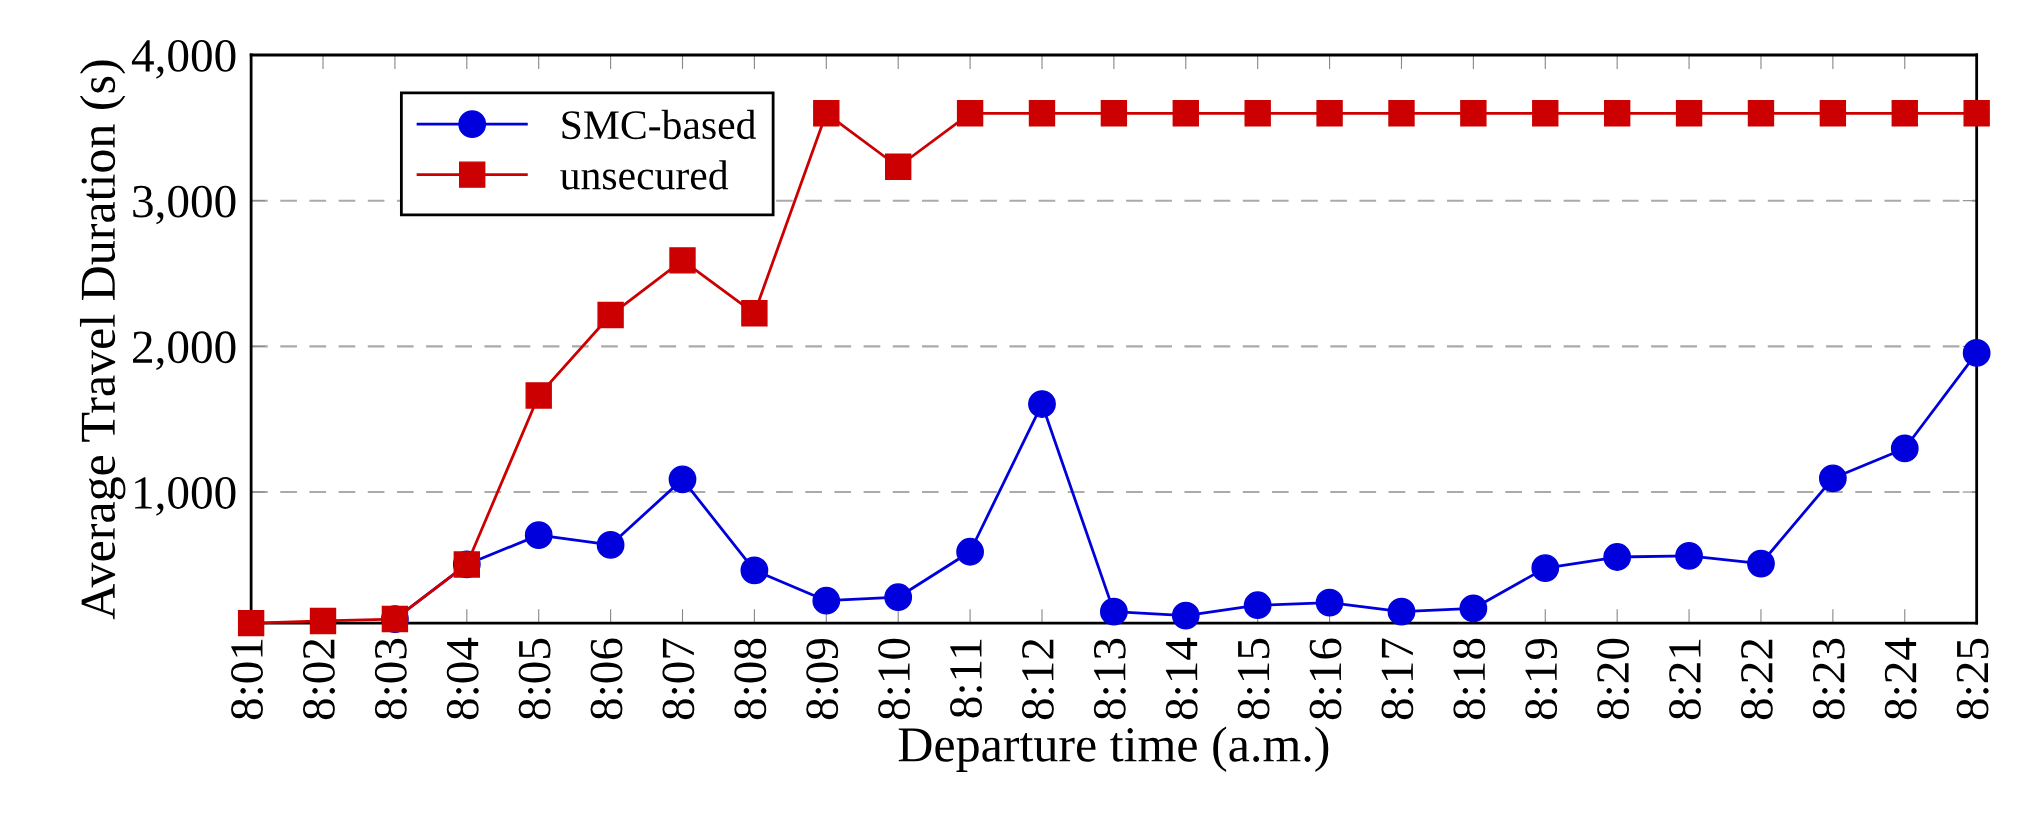 The width and height of the screenshot is (2017, 821). I want to click on x-tick-label: 8:19, so click(1541, 679).